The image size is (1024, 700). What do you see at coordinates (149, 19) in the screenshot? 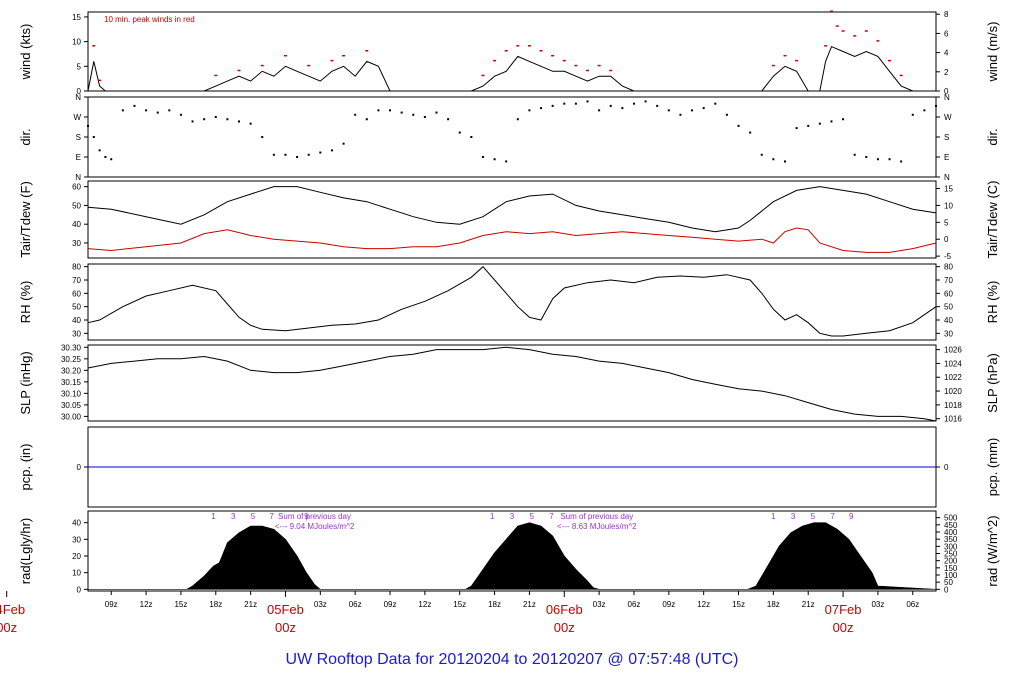
I see `peak-wind-note: 10 min. peak winds in red` at bounding box center [149, 19].